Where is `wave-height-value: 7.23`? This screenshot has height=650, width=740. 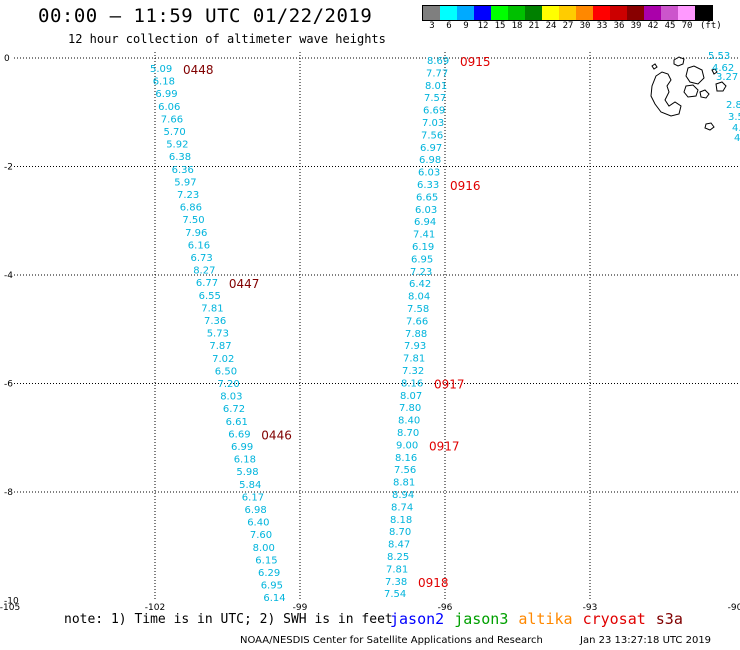 wave-height-value: 7.23 is located at coordinates (421, 272).